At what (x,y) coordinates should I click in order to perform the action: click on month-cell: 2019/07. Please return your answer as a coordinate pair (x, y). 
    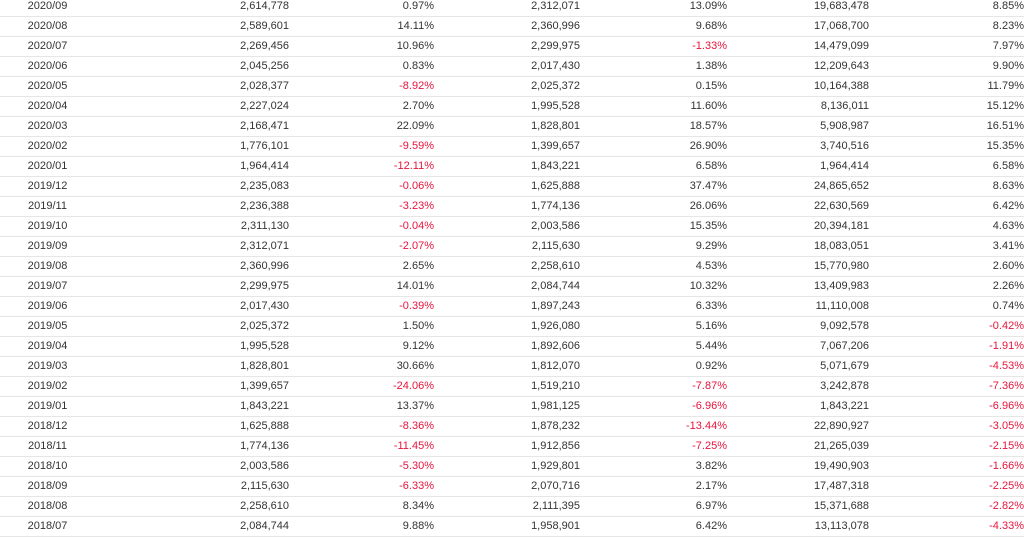
    Looking at the image, I should click on (47, 286).